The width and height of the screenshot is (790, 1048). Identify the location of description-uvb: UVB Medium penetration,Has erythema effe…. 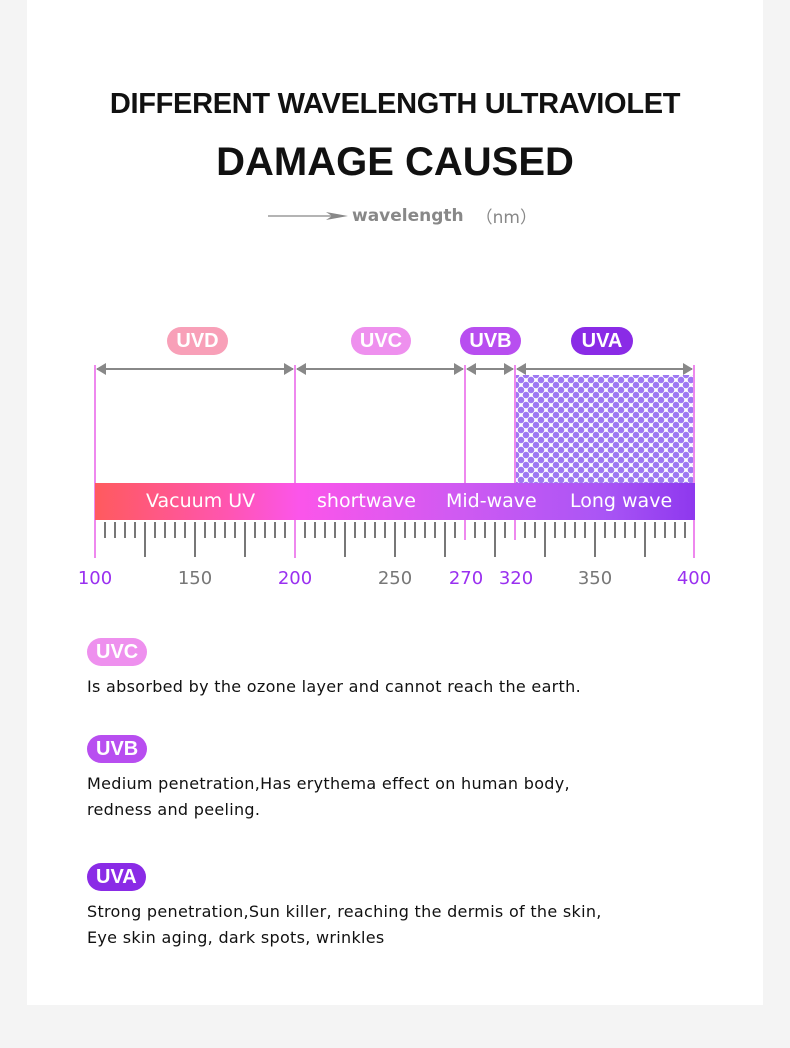
(328, 779).